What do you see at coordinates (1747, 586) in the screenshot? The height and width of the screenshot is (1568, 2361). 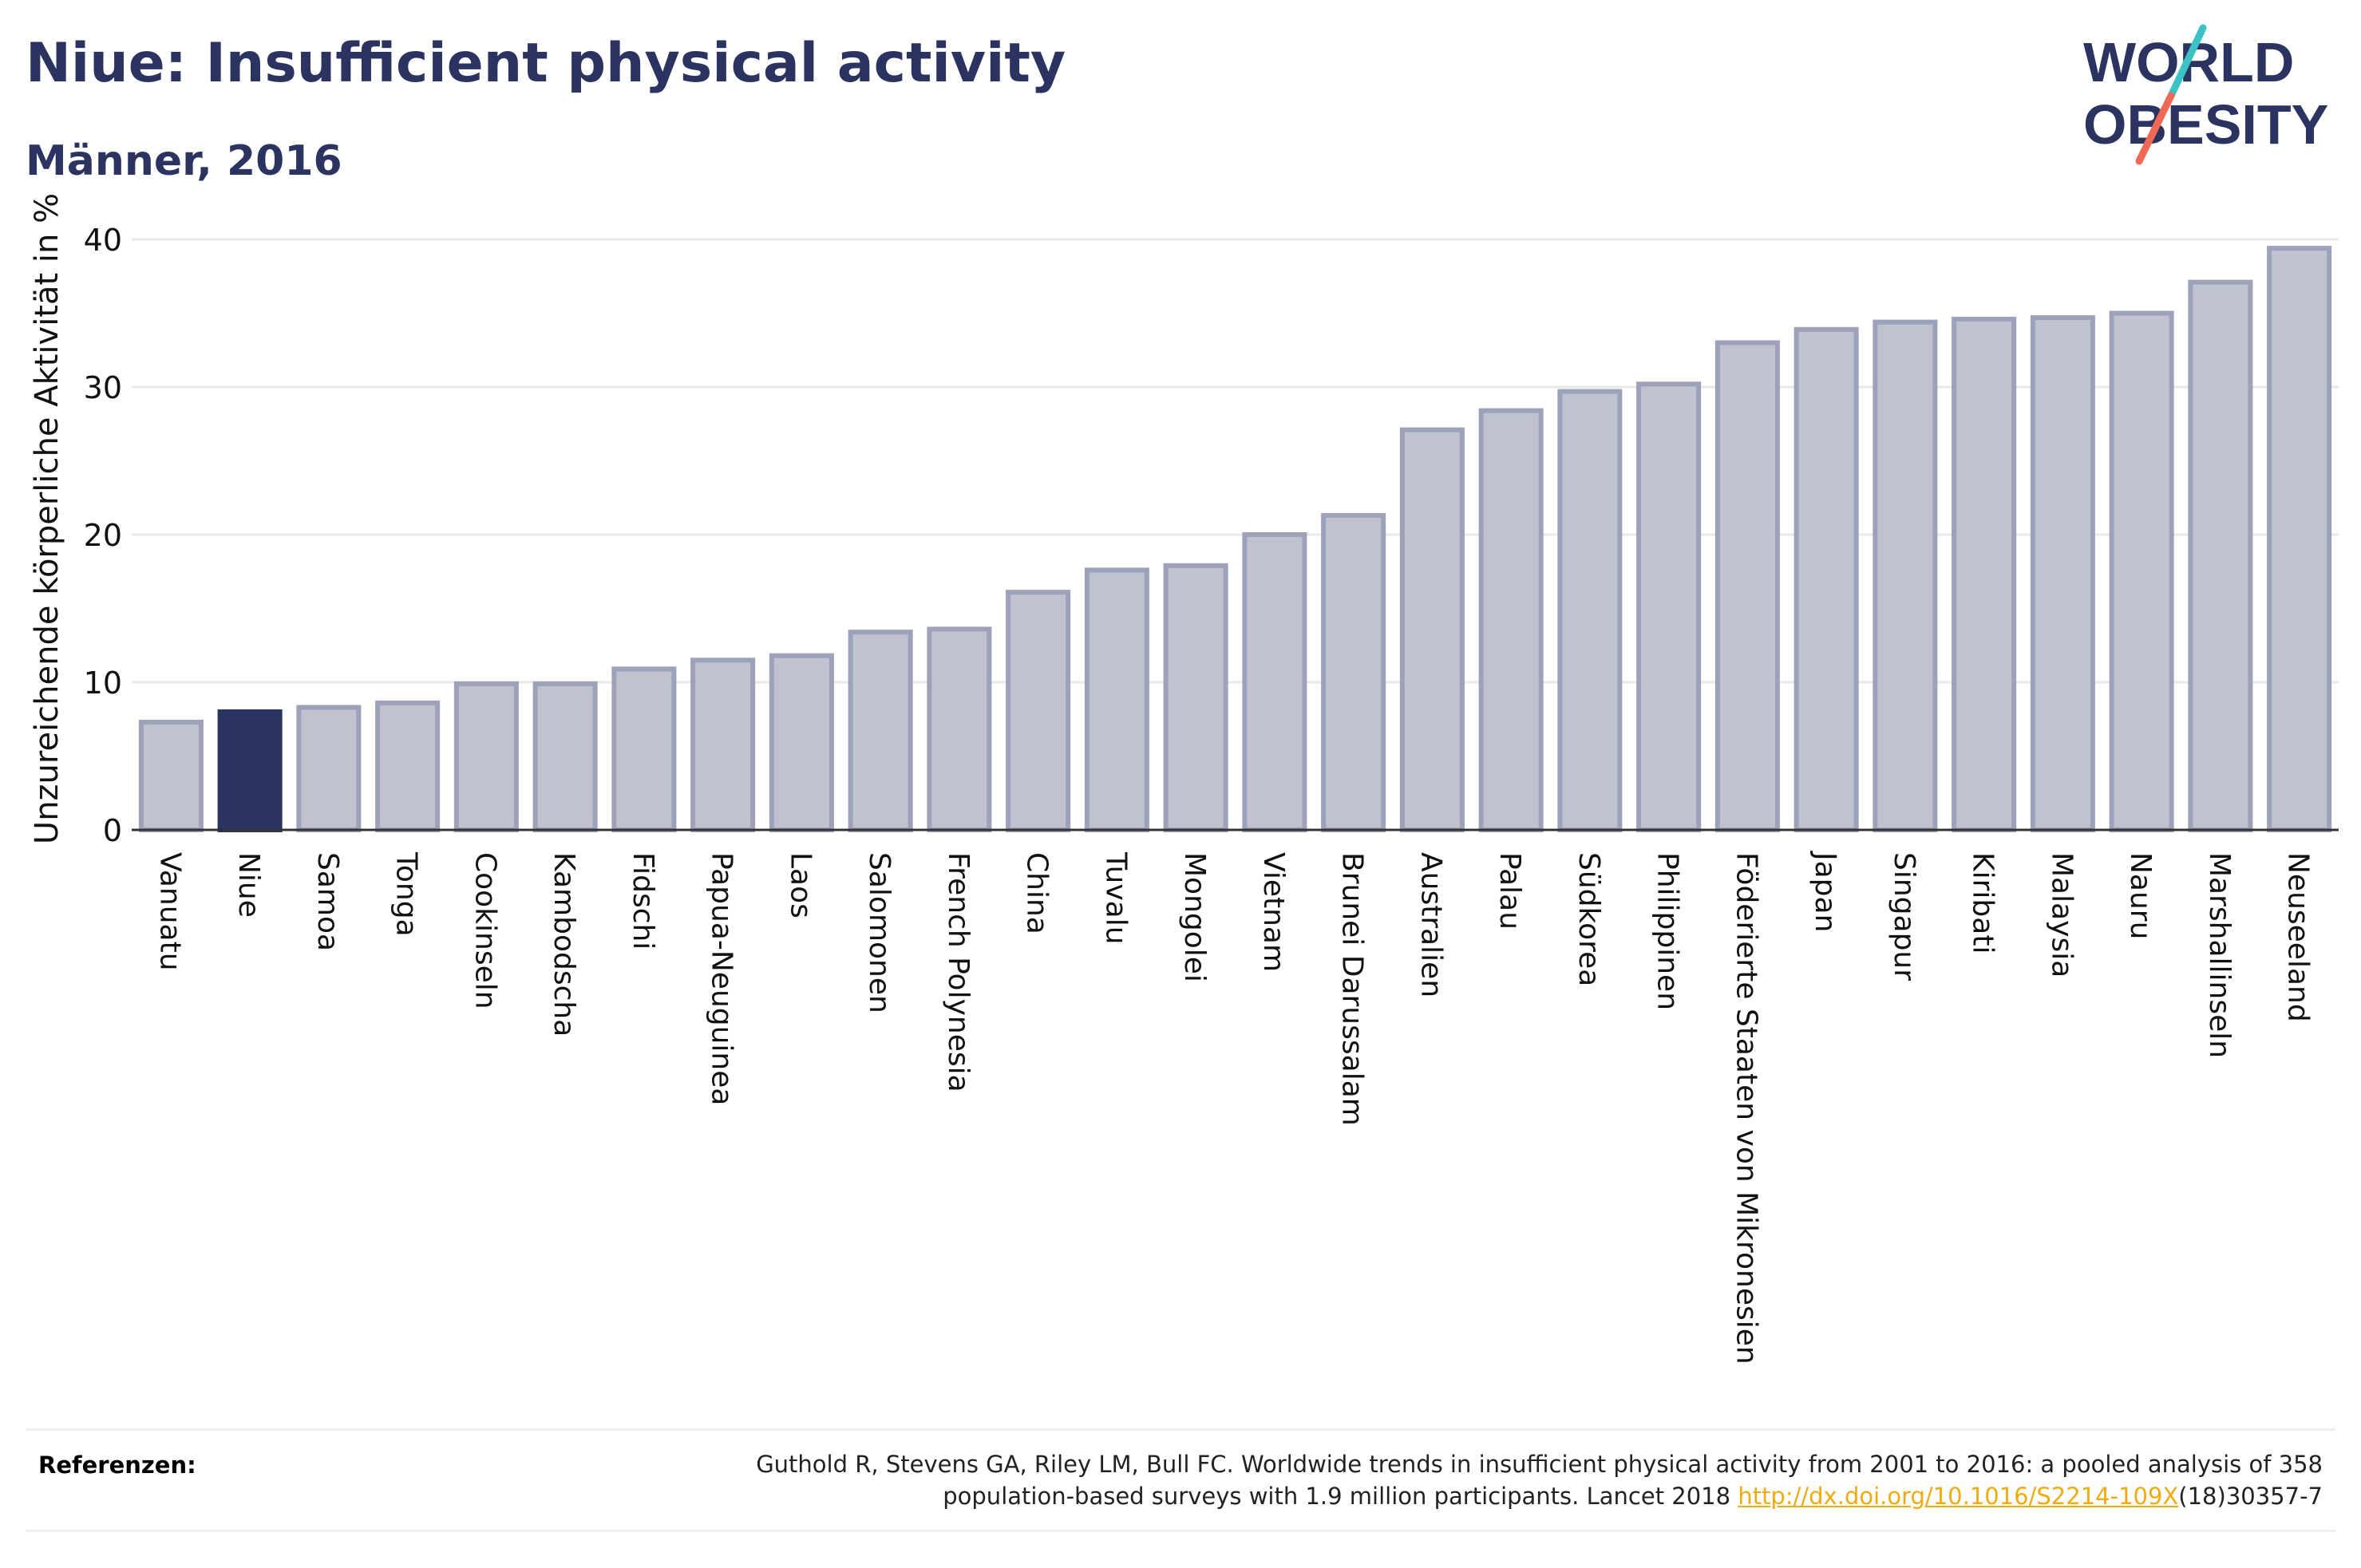 I see `bar-föderierte-staaten-von-mikronesien` at bounding box center [1747, 586].